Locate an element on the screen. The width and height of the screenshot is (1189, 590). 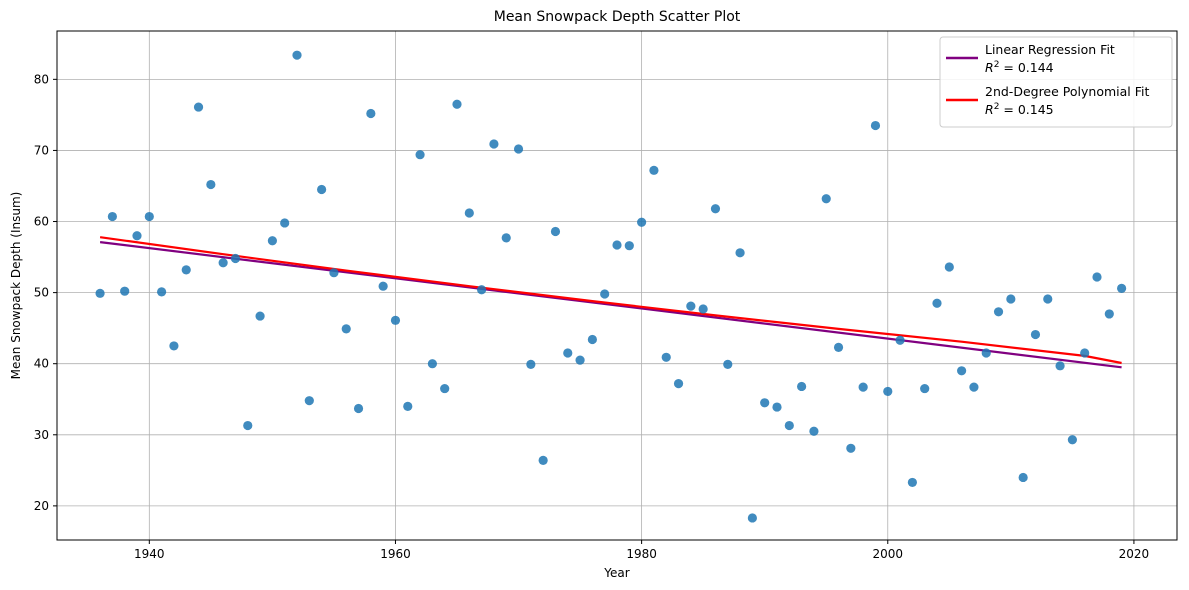
y-tick-label: 50 is located at coordinates (41, 293).